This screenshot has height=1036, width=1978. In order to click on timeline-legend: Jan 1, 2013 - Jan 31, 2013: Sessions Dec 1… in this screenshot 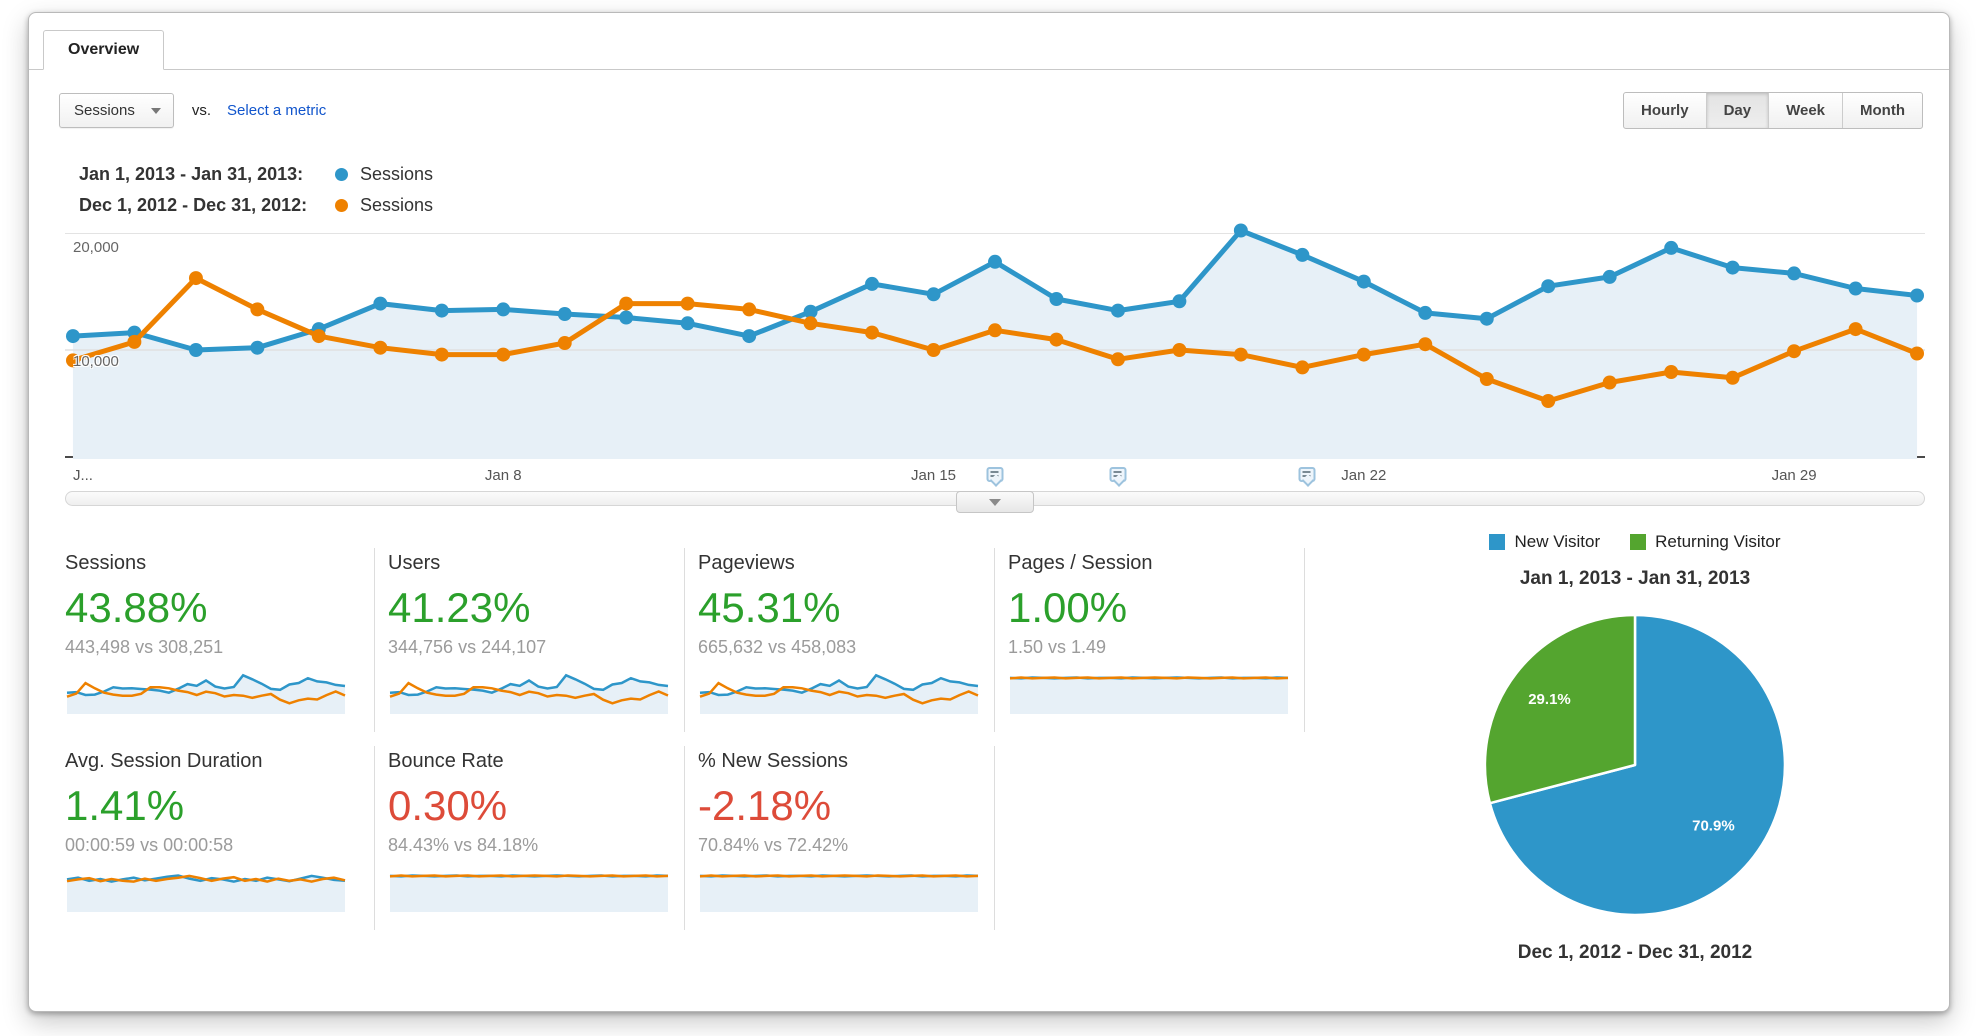, I will do `click(1014, 190)`.